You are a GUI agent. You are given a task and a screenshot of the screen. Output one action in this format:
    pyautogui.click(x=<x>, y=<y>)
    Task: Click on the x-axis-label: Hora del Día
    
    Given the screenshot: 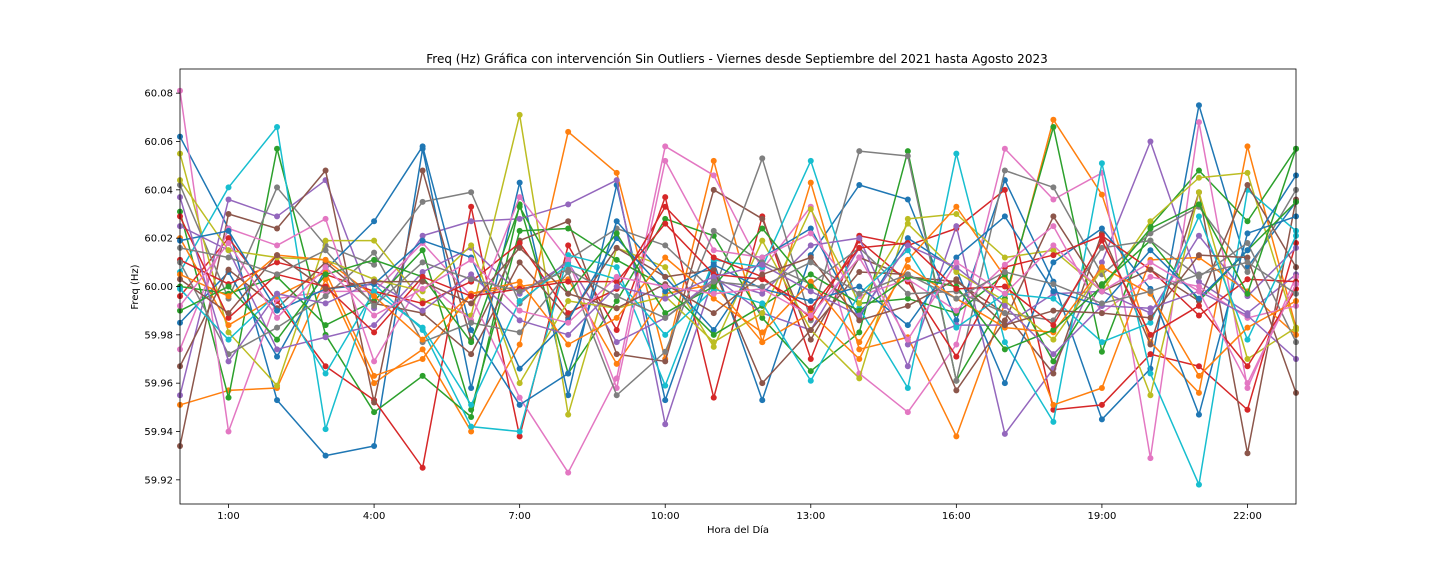 What is the action you would take?
    pyautogui.click(x=738, y=530)
    